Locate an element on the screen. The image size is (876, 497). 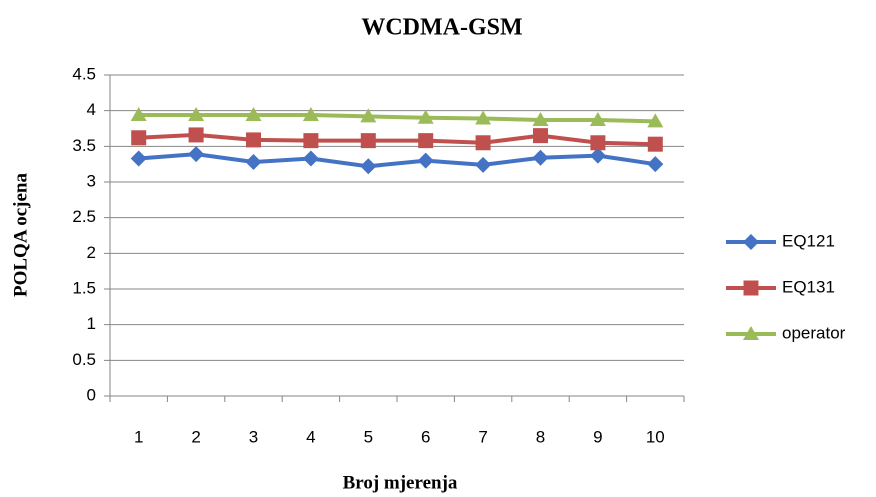
y-tick-label: 3.5 is located at coordinates (84, 145).